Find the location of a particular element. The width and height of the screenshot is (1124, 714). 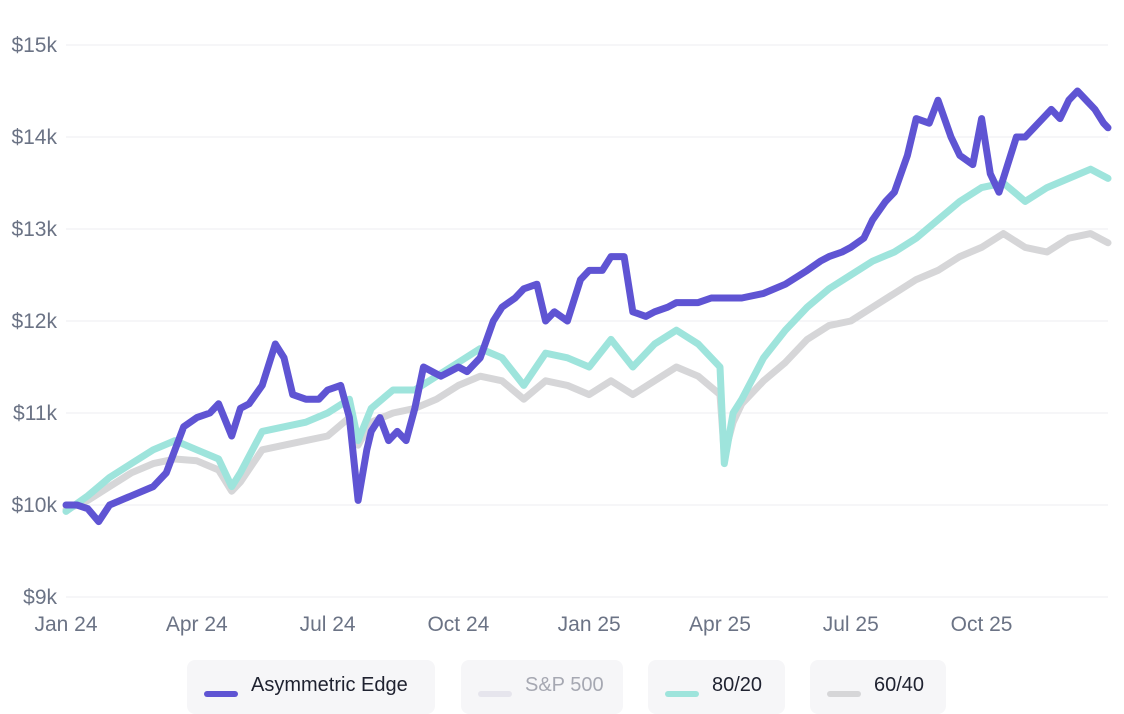

legend-label: Asymmetric Edge is located at coordinates (329, 685).